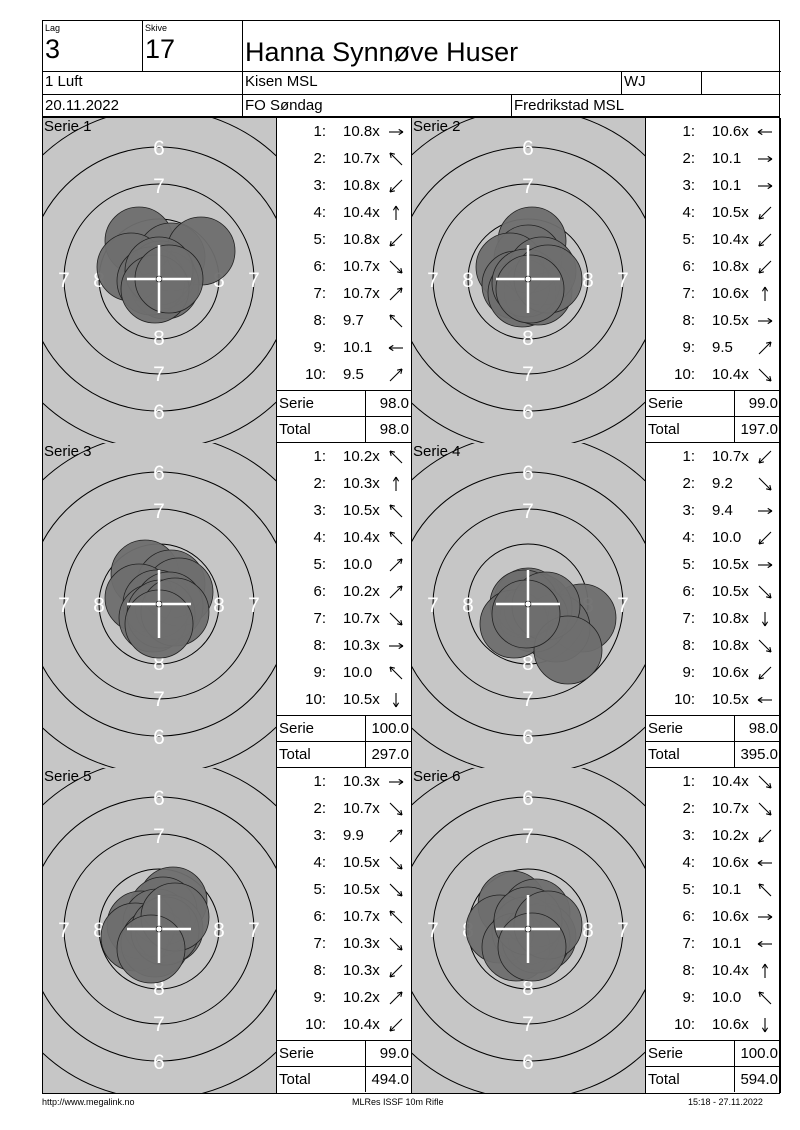 This screenshot has height=1130, width=800. I want to click on shot-row: 1: 10.8x, so click(344, 131).